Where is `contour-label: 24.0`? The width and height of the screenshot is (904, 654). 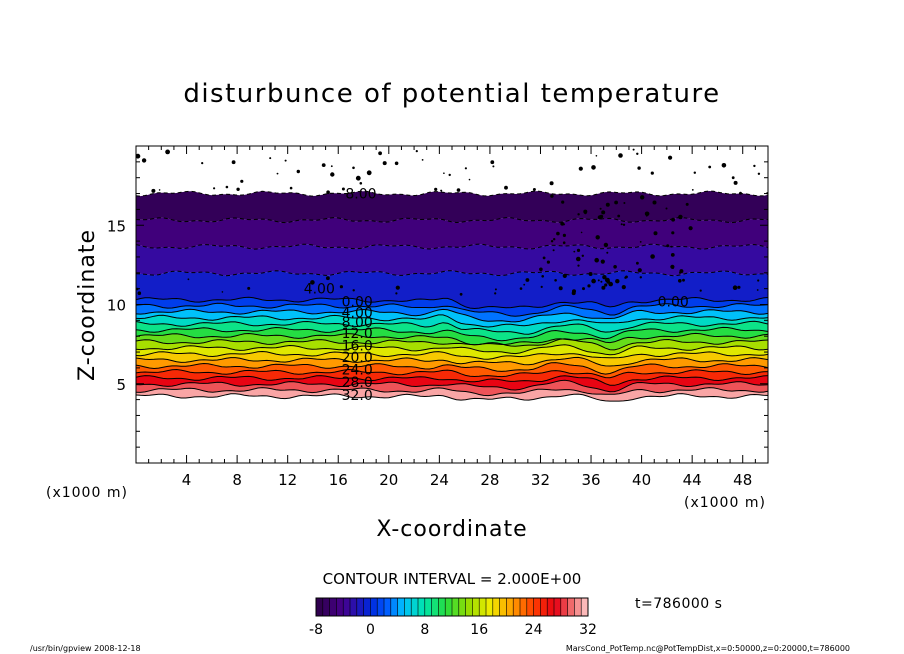
contour-label: 24.0 is located at coordinates (357, 370).